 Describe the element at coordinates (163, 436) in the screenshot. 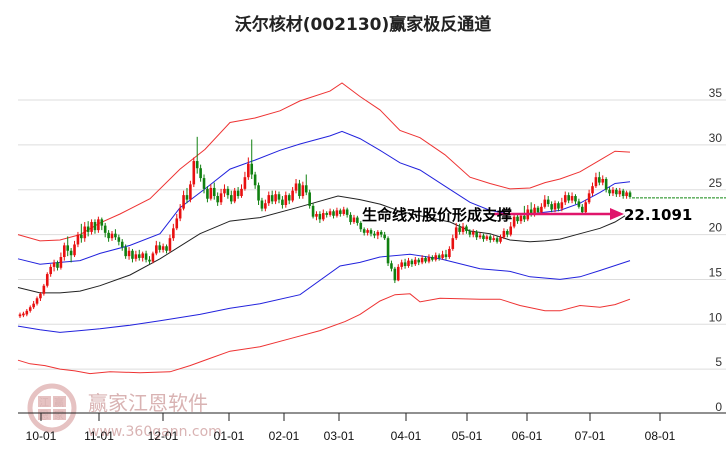

I see `x-tick-label: 12-01` at that location.